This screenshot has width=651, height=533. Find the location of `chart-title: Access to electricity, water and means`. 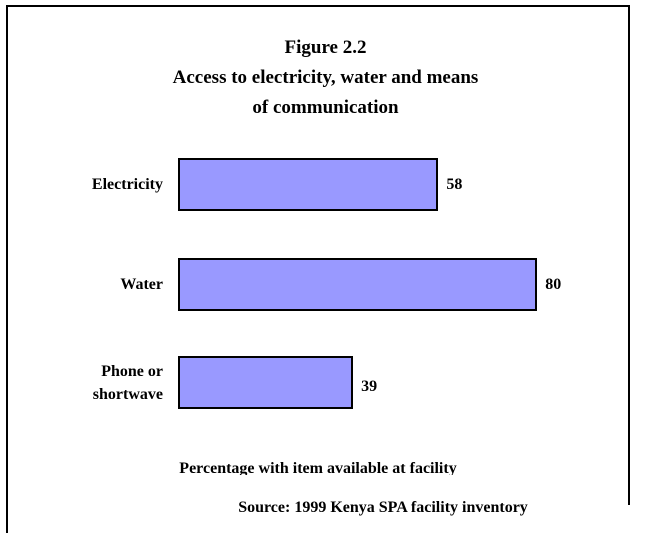

chart-title: Access to electricity, water and means is located at coordinates (325, 77).